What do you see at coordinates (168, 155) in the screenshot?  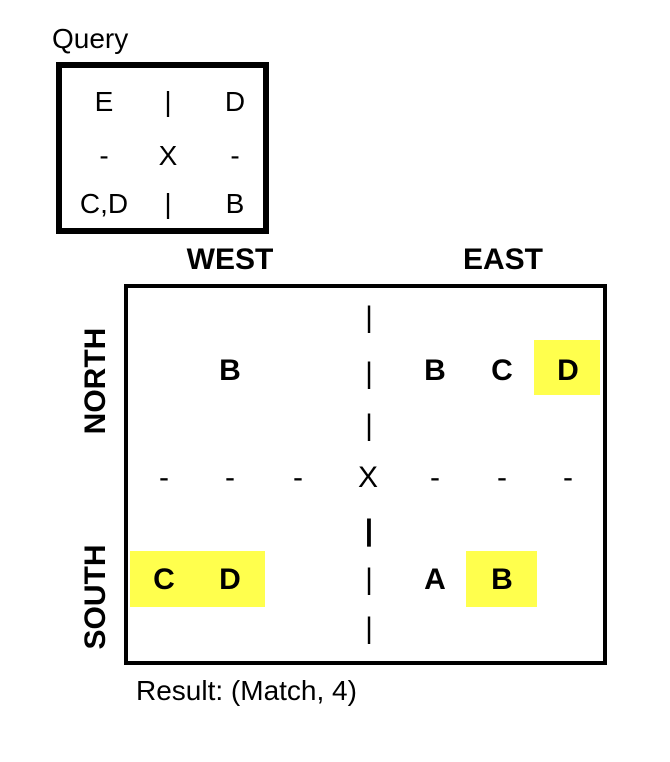 I see `query-cell-center: X` at bounding box center [168, 155].